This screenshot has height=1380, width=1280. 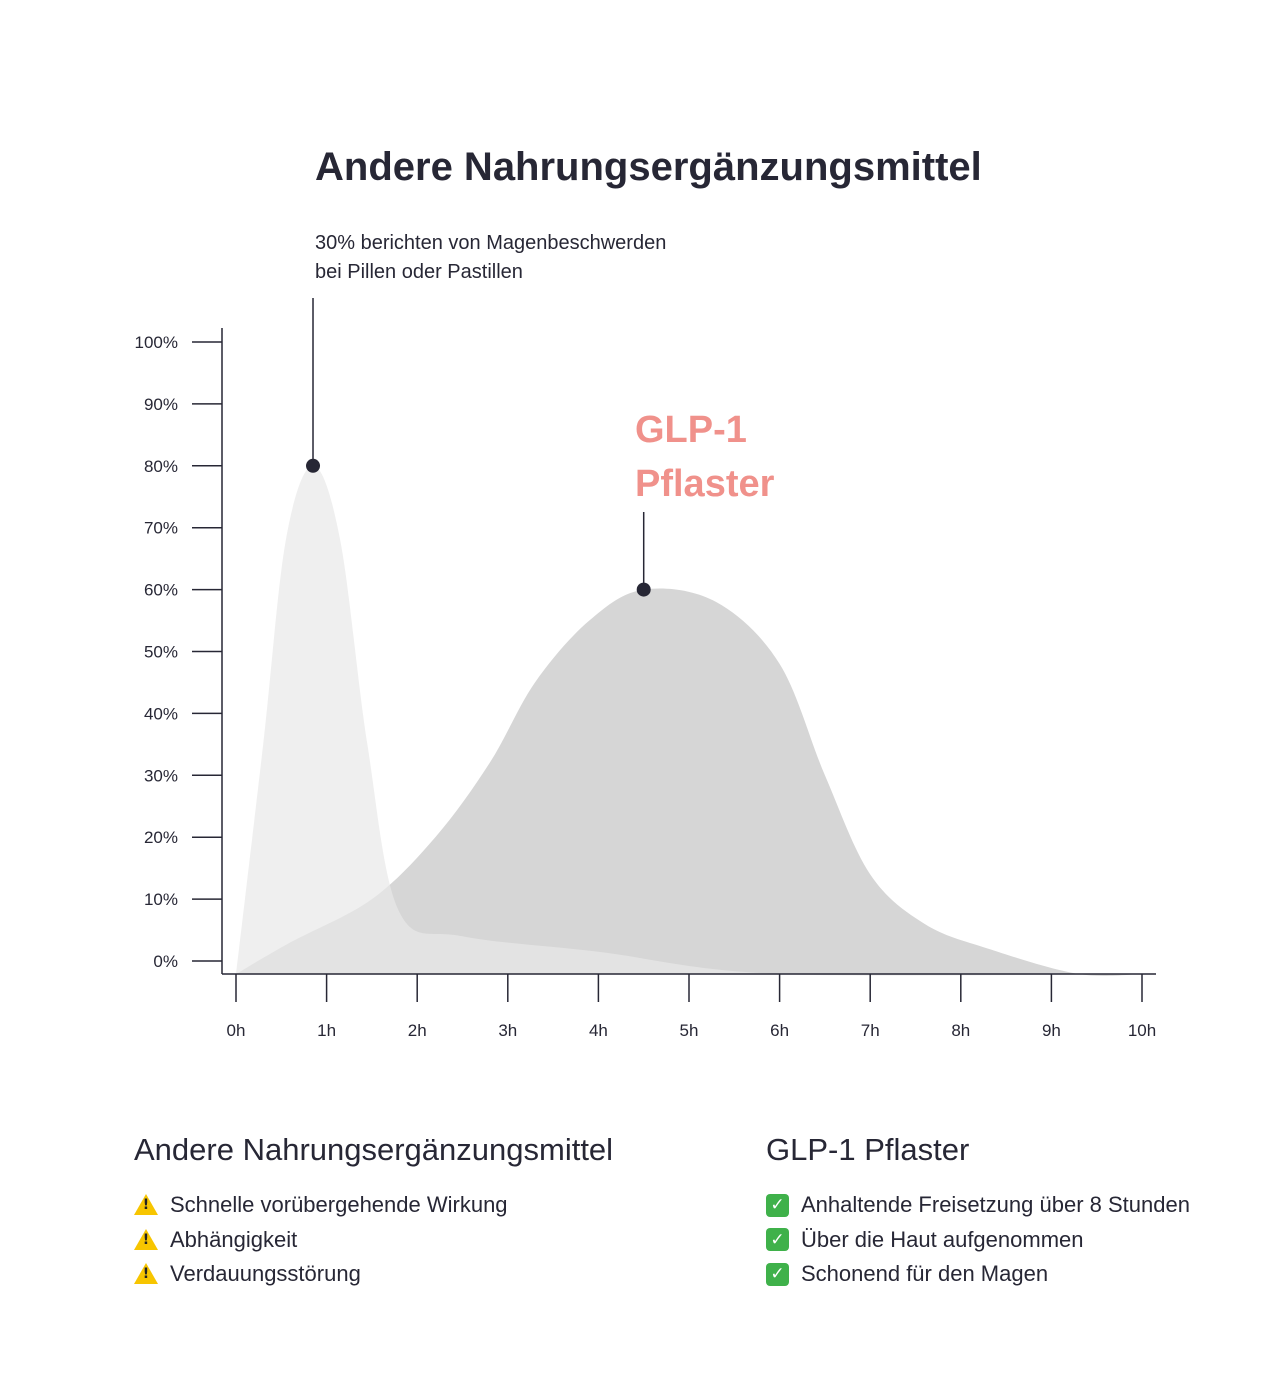 I want to click on x-tick-label: 5h, so click(x=689, y=1030).